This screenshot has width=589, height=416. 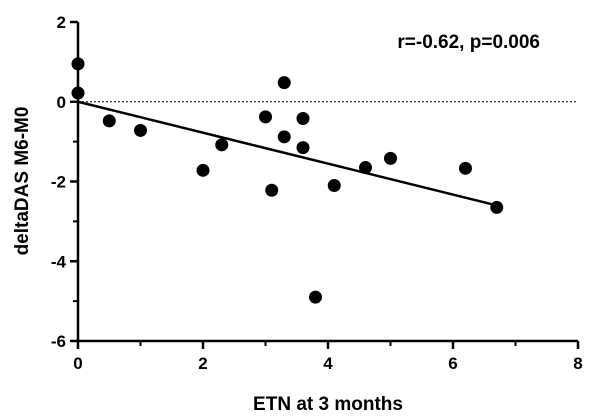 I want to click on y-tick-label: 0, so click(x=61, y=102).